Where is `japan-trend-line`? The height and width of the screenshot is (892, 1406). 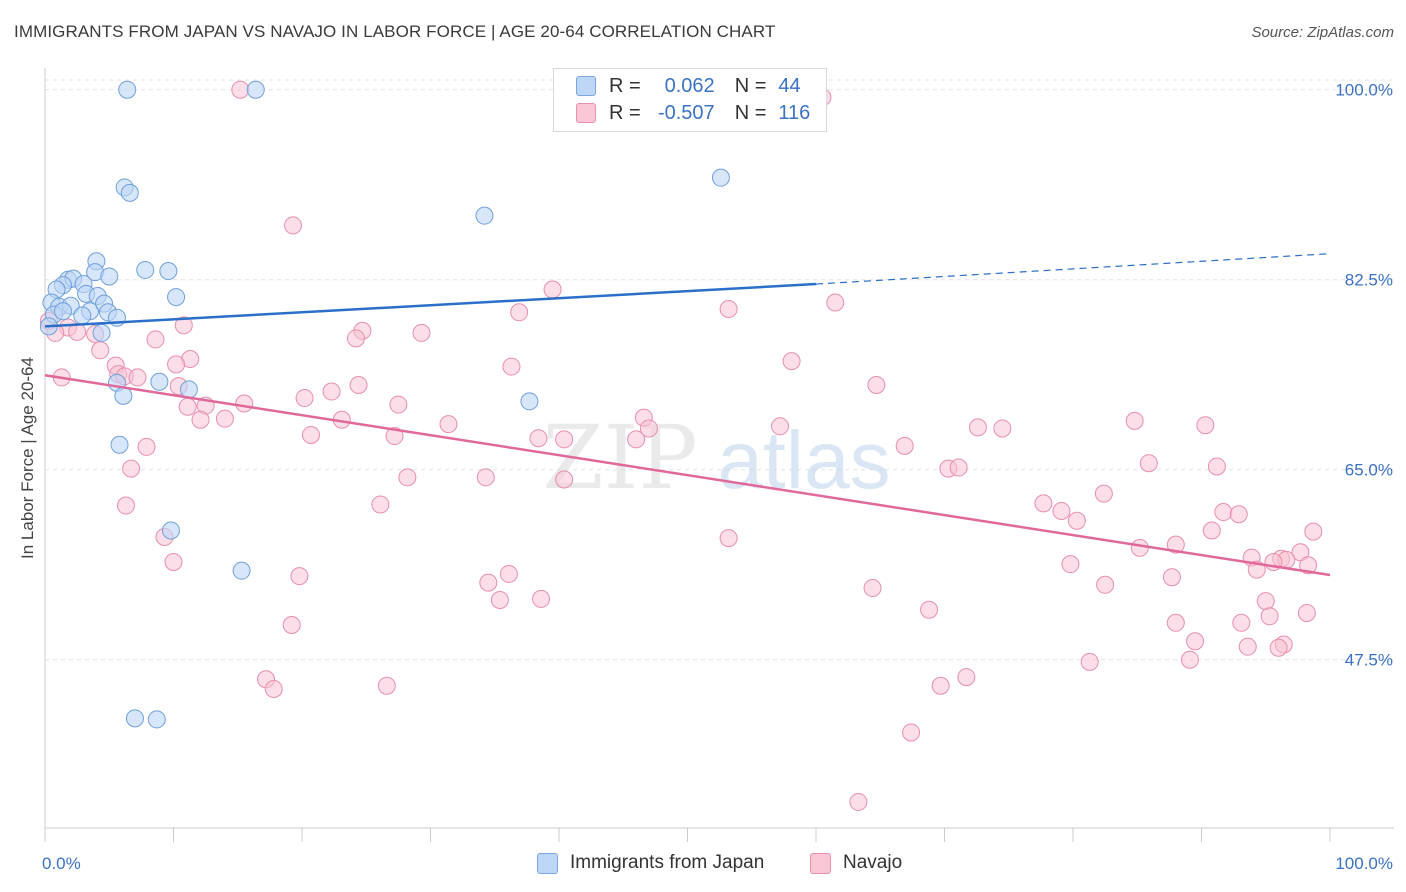
japan-trend-line is located at coordinates (430, 305).